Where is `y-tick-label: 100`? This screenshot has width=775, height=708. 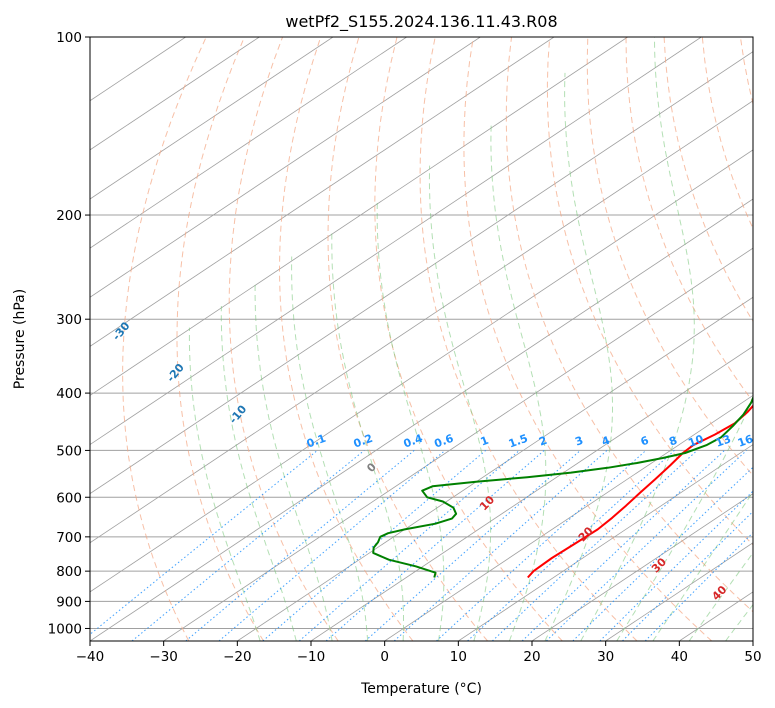
y-tick-label: 100 is located at coordinates (69, 38).